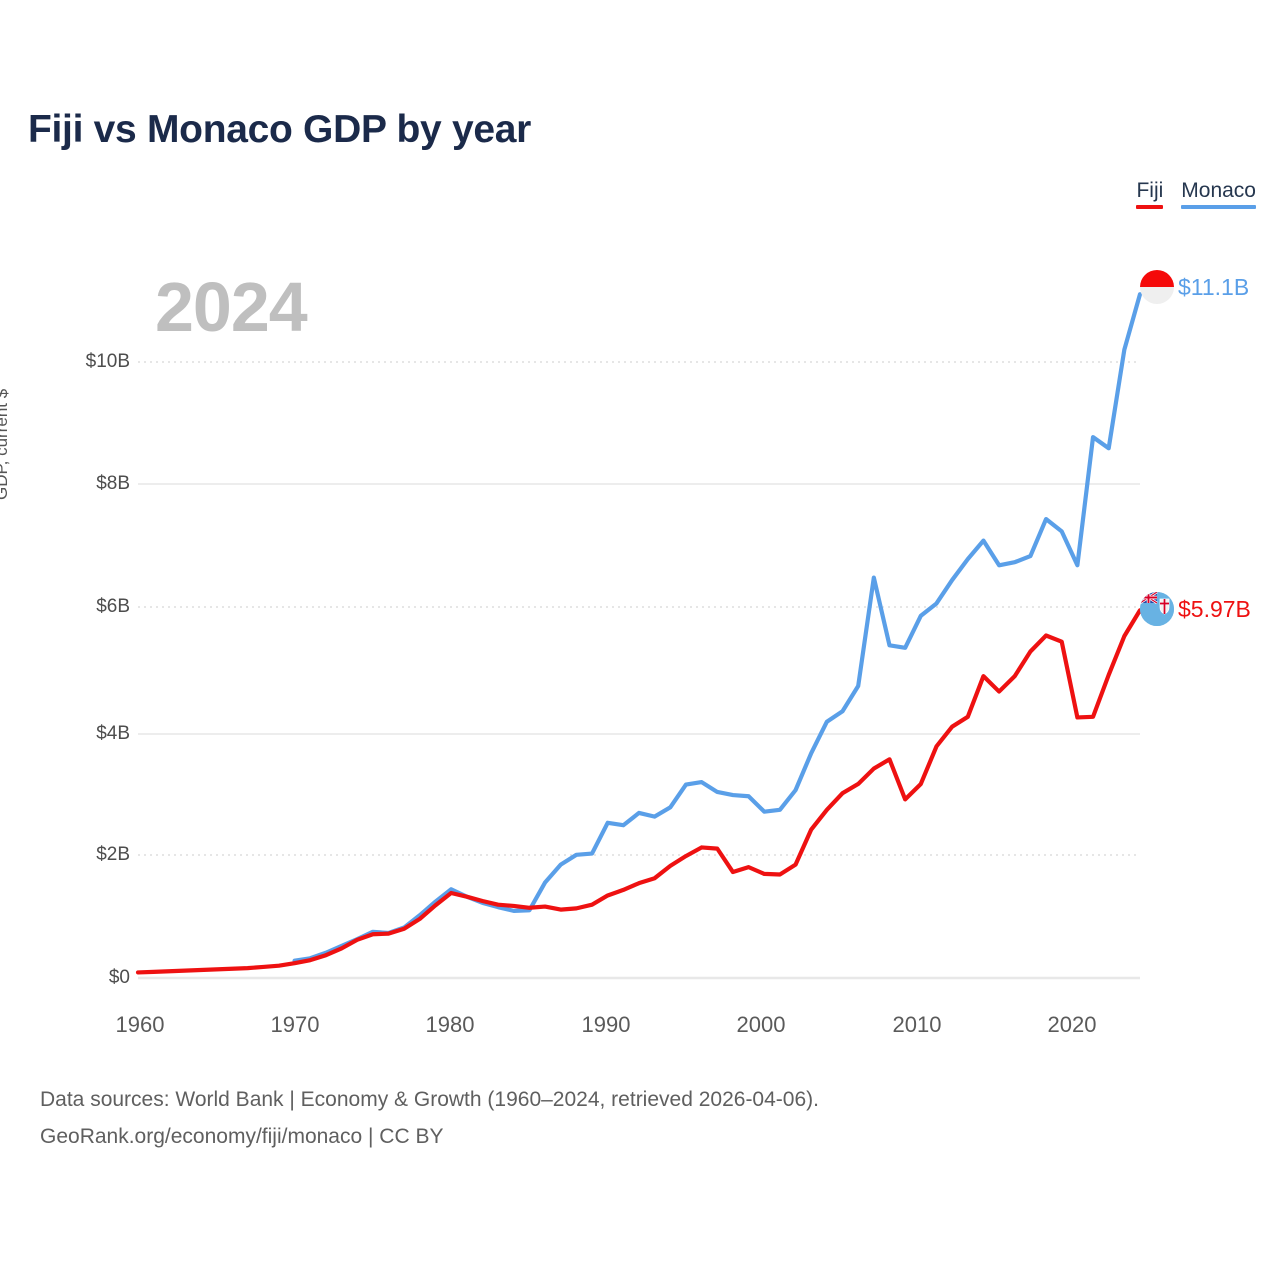 The height and width of the screenshot is (1280, 1280). What do you see at coordinates (1150, 207) in the screenshot?
I see `legend-rule-fiji` at bounding box center [1150, 207].